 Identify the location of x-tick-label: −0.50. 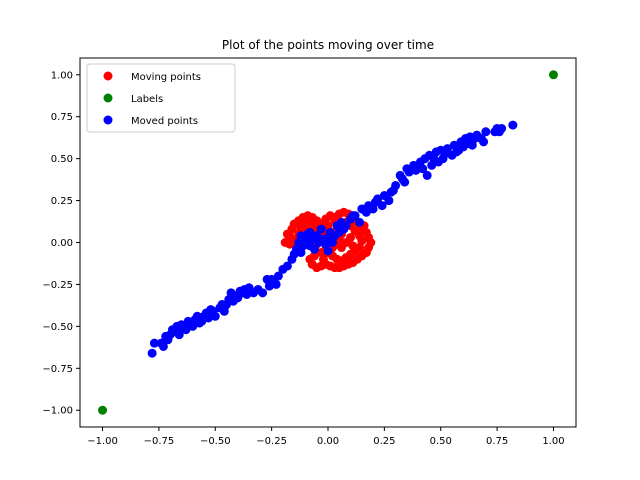
(215, 441).